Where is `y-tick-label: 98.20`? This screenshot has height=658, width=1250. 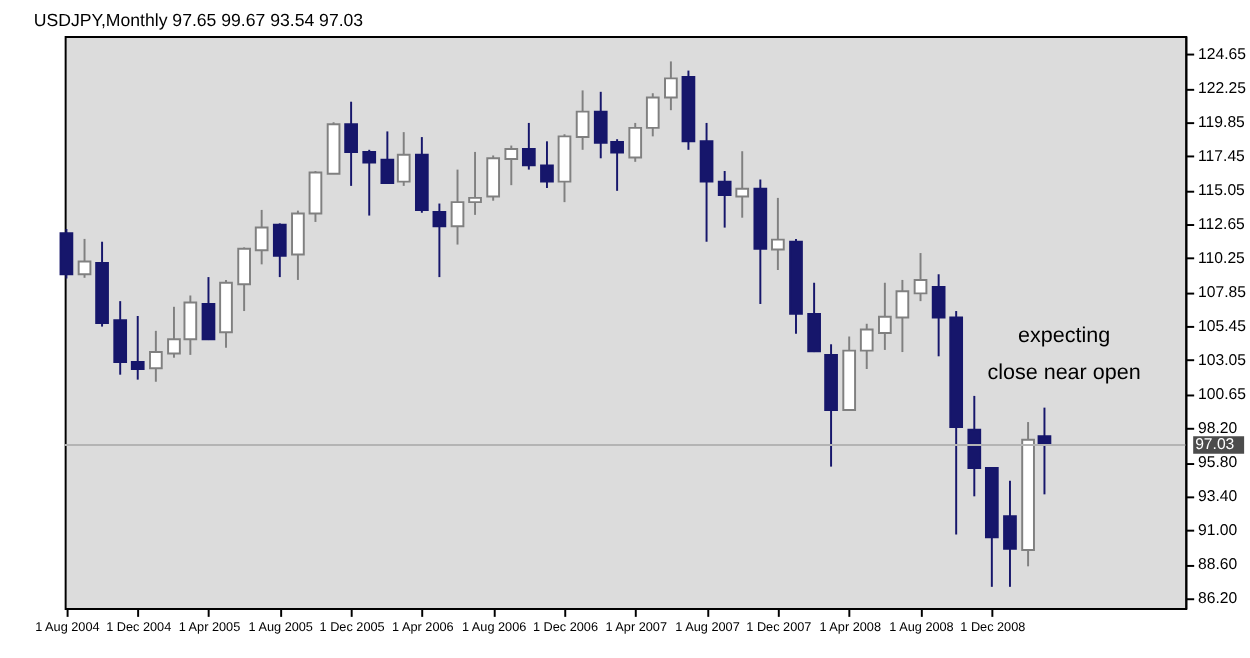 y-tick-label: 98.20 is located at coordinates (1218, 428).